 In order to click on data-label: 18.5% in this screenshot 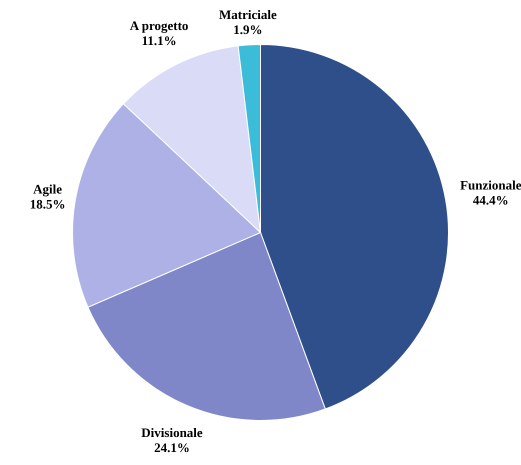, I will do `click(48, 204)`.